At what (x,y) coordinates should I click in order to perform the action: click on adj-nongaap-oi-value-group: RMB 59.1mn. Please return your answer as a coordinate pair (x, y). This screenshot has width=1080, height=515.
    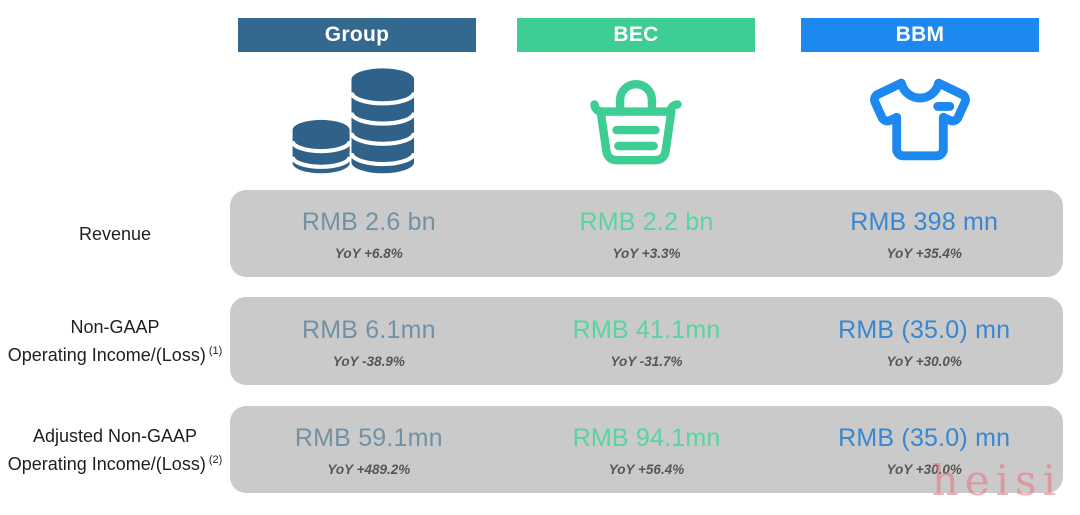
    Looking at the image, I should click on (368, 438).